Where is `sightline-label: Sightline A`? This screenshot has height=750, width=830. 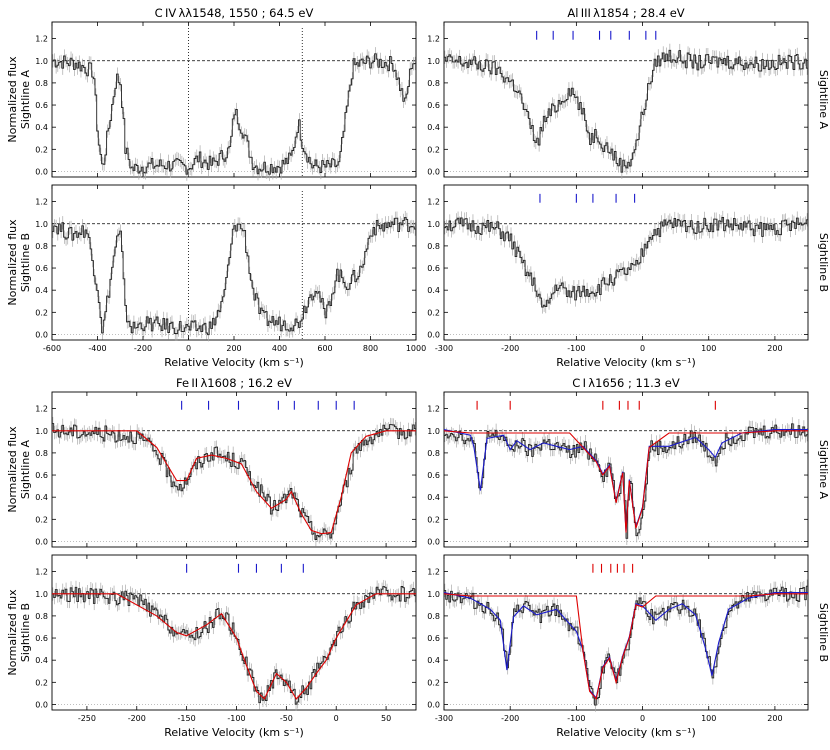 sightline-label: Sightline A is located at coordinates (25, 469).